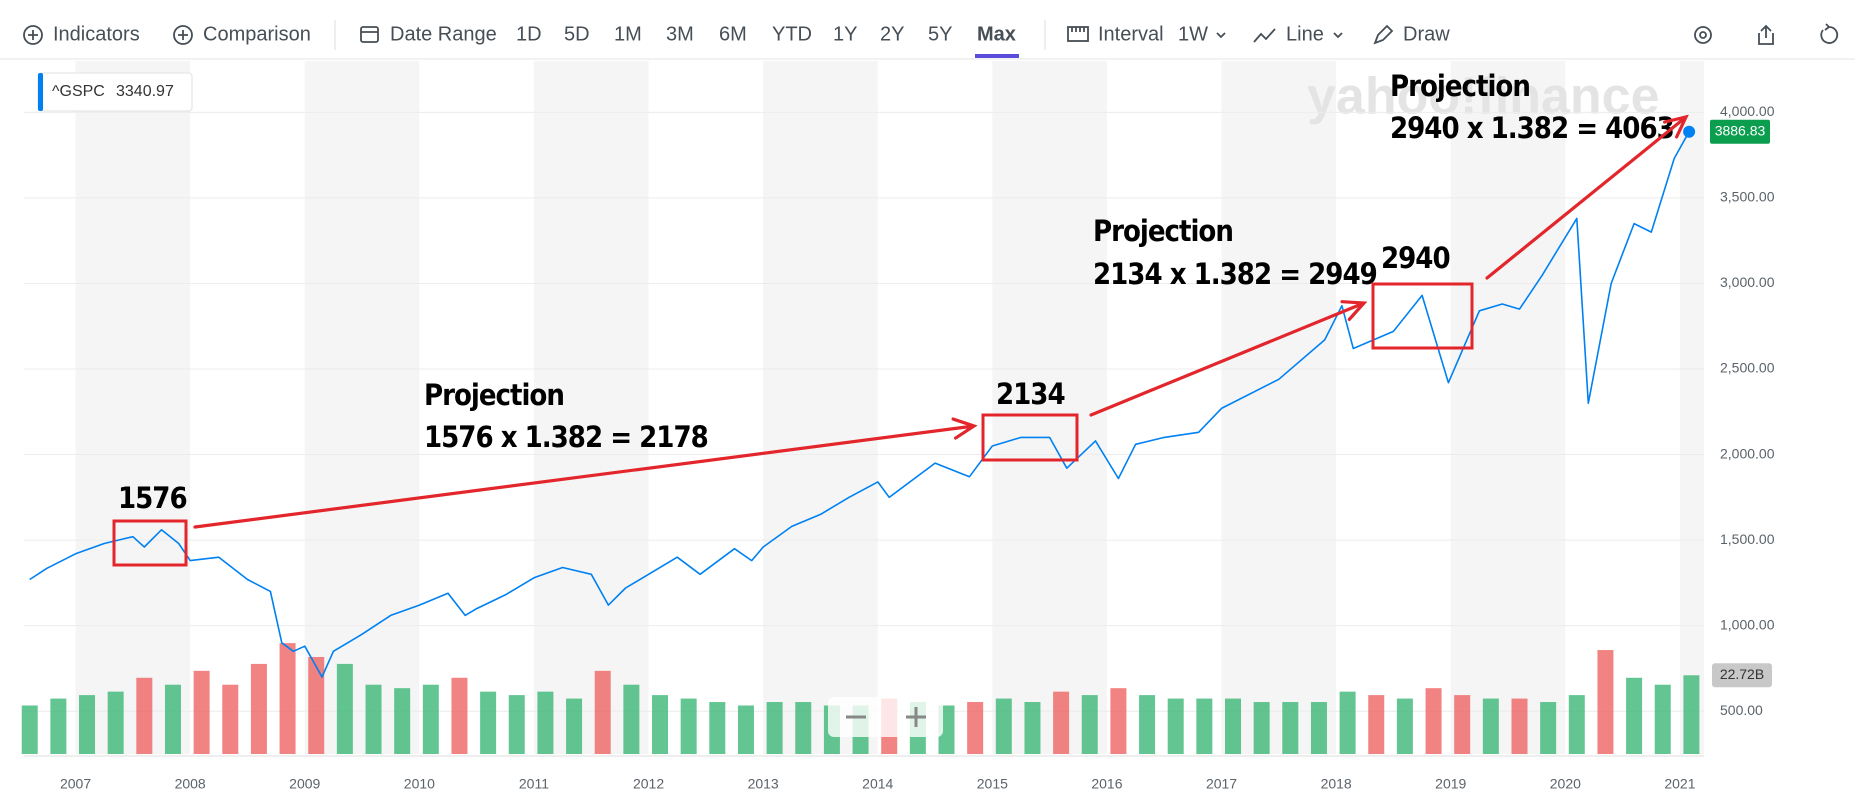  What do you see at coordinates (1747, 282) in the screenshot?
I see `y-tick-label: 3,000.00` at bounding box center [1747, 282].